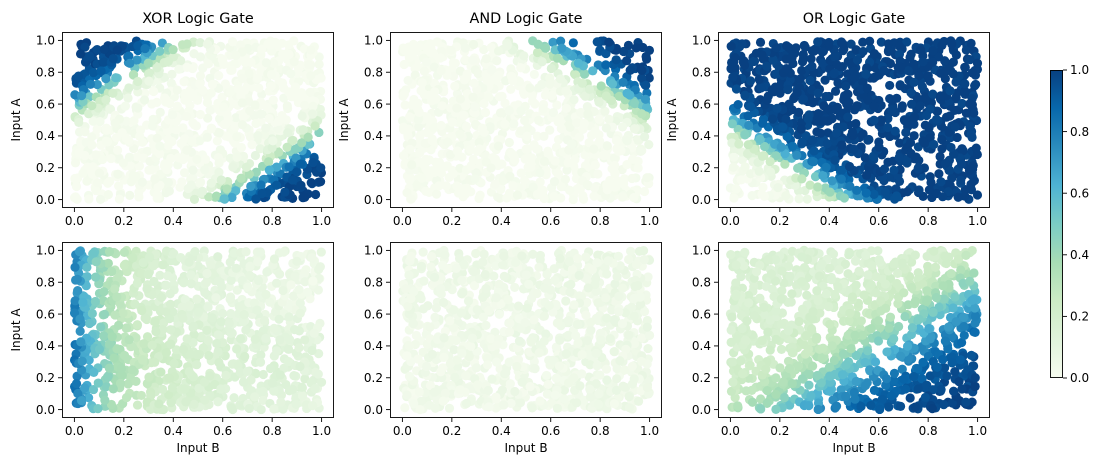 This screenshot has width=1106, height=470. What do you see at coordinates (222, 431) in the screenshot?
I see `x-tick-label: 0.6` at bounding box center [222, 431].